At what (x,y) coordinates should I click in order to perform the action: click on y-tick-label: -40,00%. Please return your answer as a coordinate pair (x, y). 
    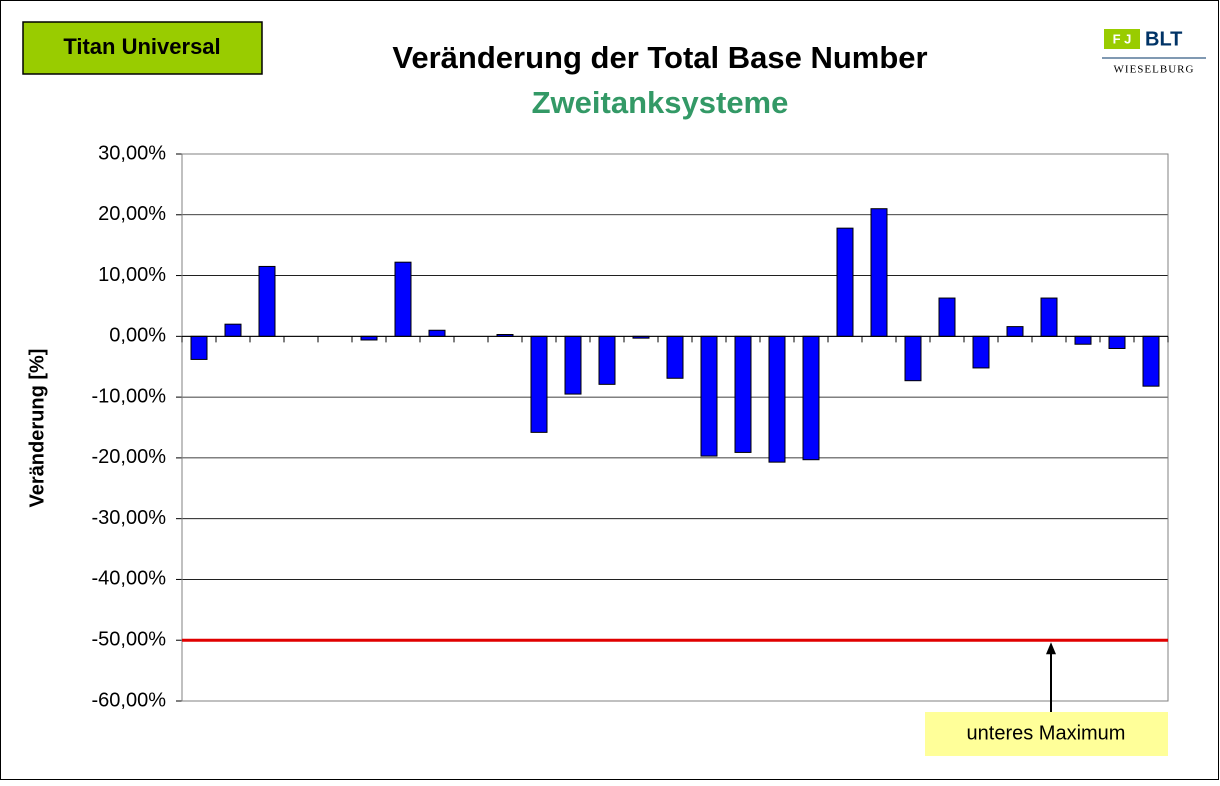
    Looking at the image, I should click on (129, 579).